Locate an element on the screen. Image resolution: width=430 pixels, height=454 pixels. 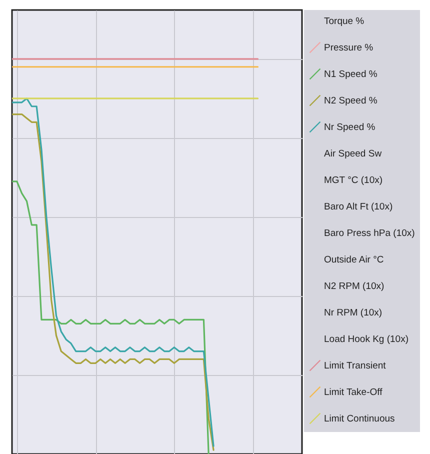
legend-label: N2 Speed % is located at coordinates (351, 101).